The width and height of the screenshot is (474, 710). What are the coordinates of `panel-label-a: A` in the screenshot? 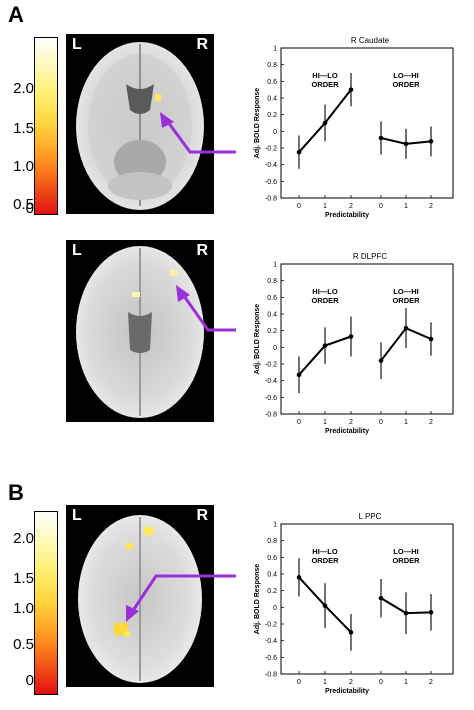 It's located at (16, 14).